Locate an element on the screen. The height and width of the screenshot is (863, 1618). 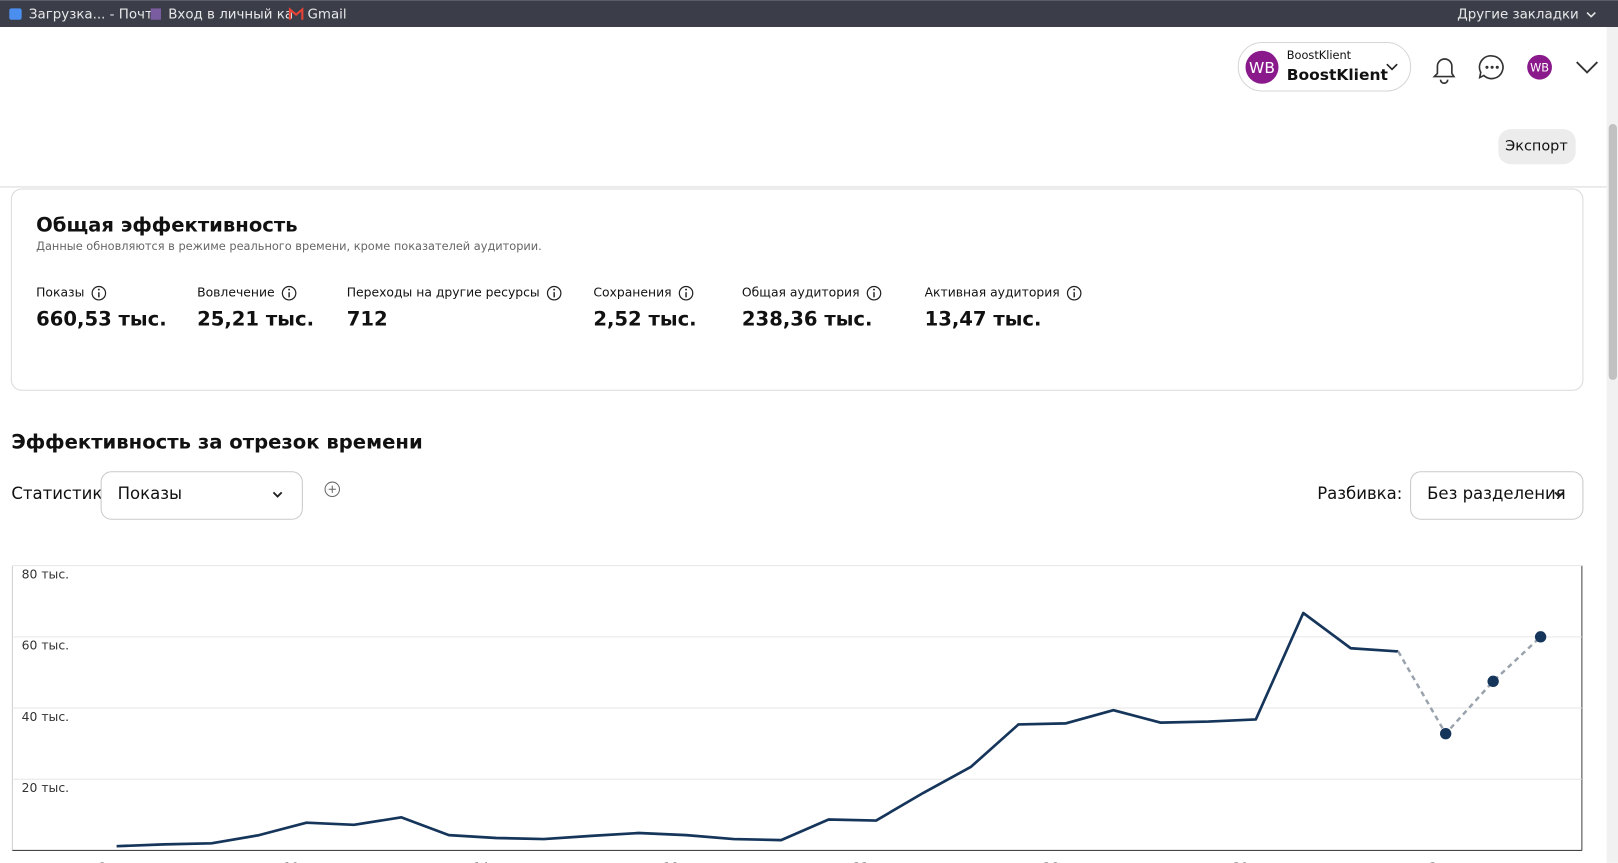
bookmark-icon is located at coordinates (155, 14).